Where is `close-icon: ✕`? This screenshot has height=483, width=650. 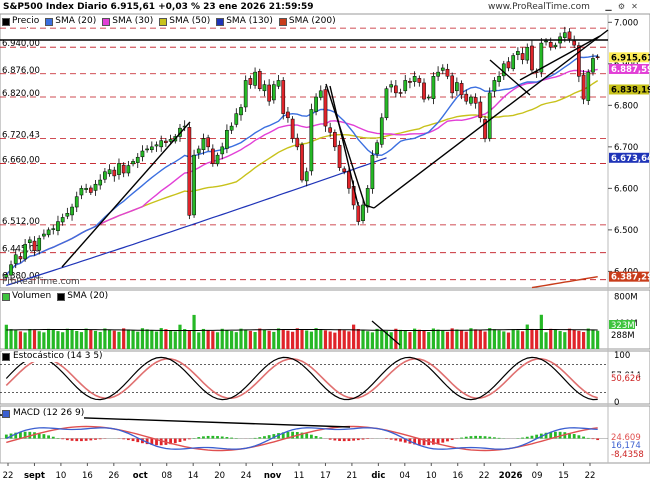
close-icon: ✕ is located at coordinates (634, 6).